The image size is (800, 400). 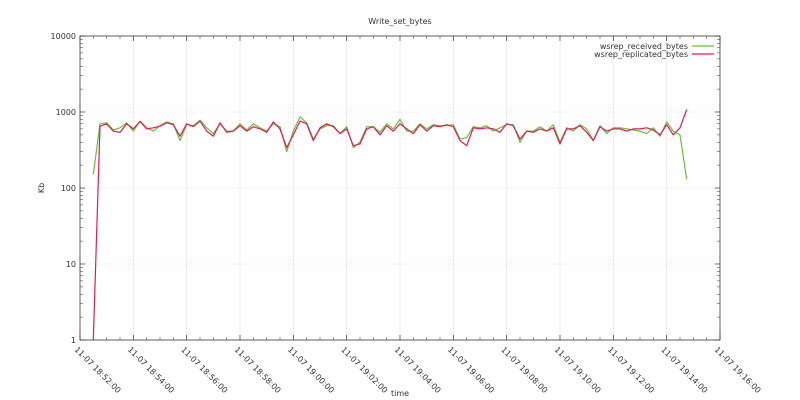 What do you see at coordinates (41, 188) in the screenshot?
I see `y-axis-label: Kb` at bounding box center [41, 188].